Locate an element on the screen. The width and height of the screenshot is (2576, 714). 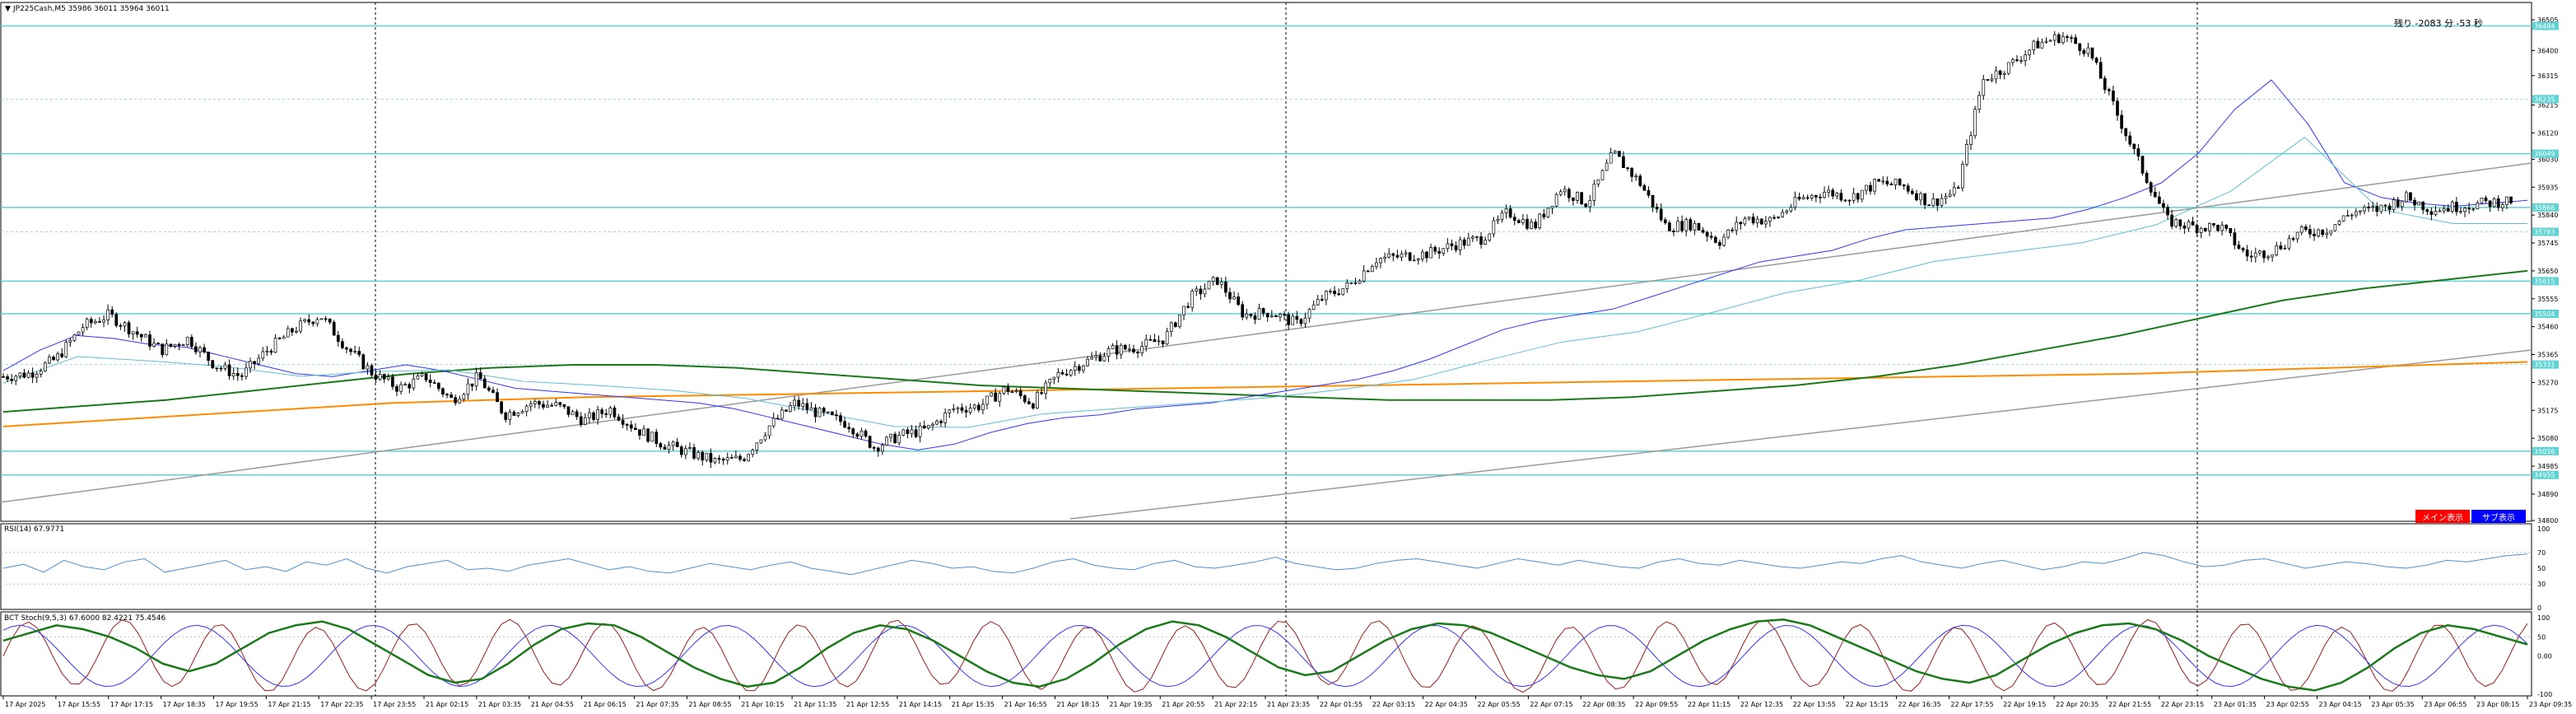
sub-display-button: サブ表示 is located at coordinates (2498, 516).